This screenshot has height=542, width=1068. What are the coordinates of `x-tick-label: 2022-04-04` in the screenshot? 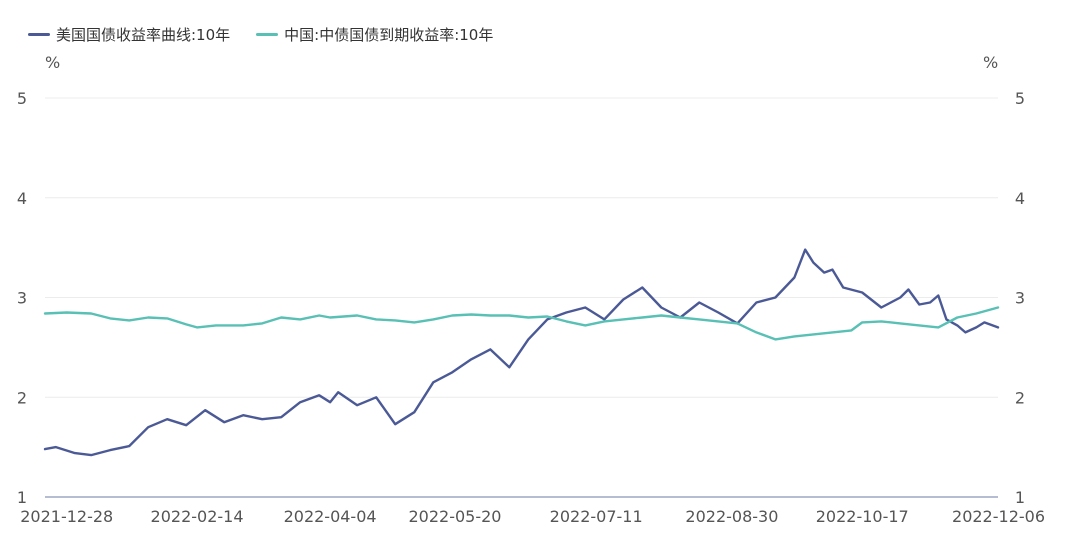 It's located at (330, 516).